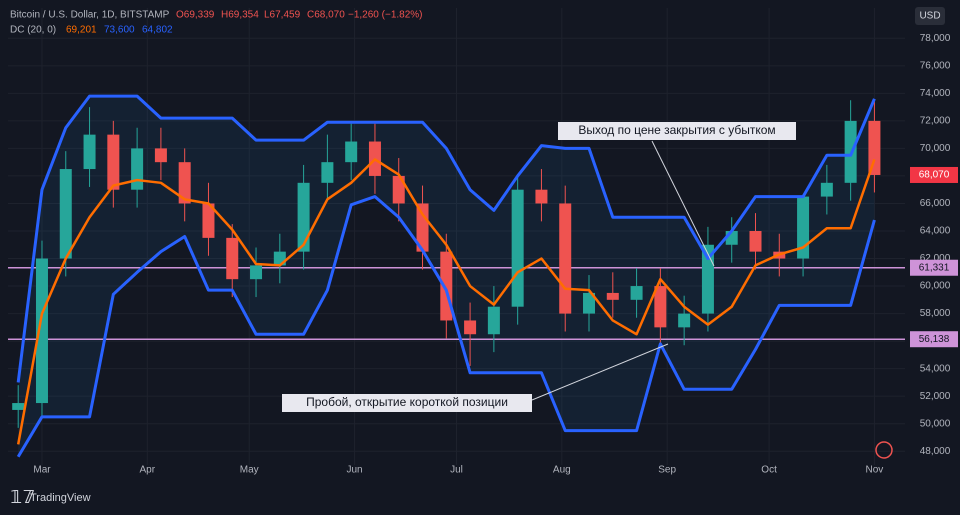 This screenshot has width=960, height=515. I want to click on y-tick-label: 70,000, so click(935, 148).